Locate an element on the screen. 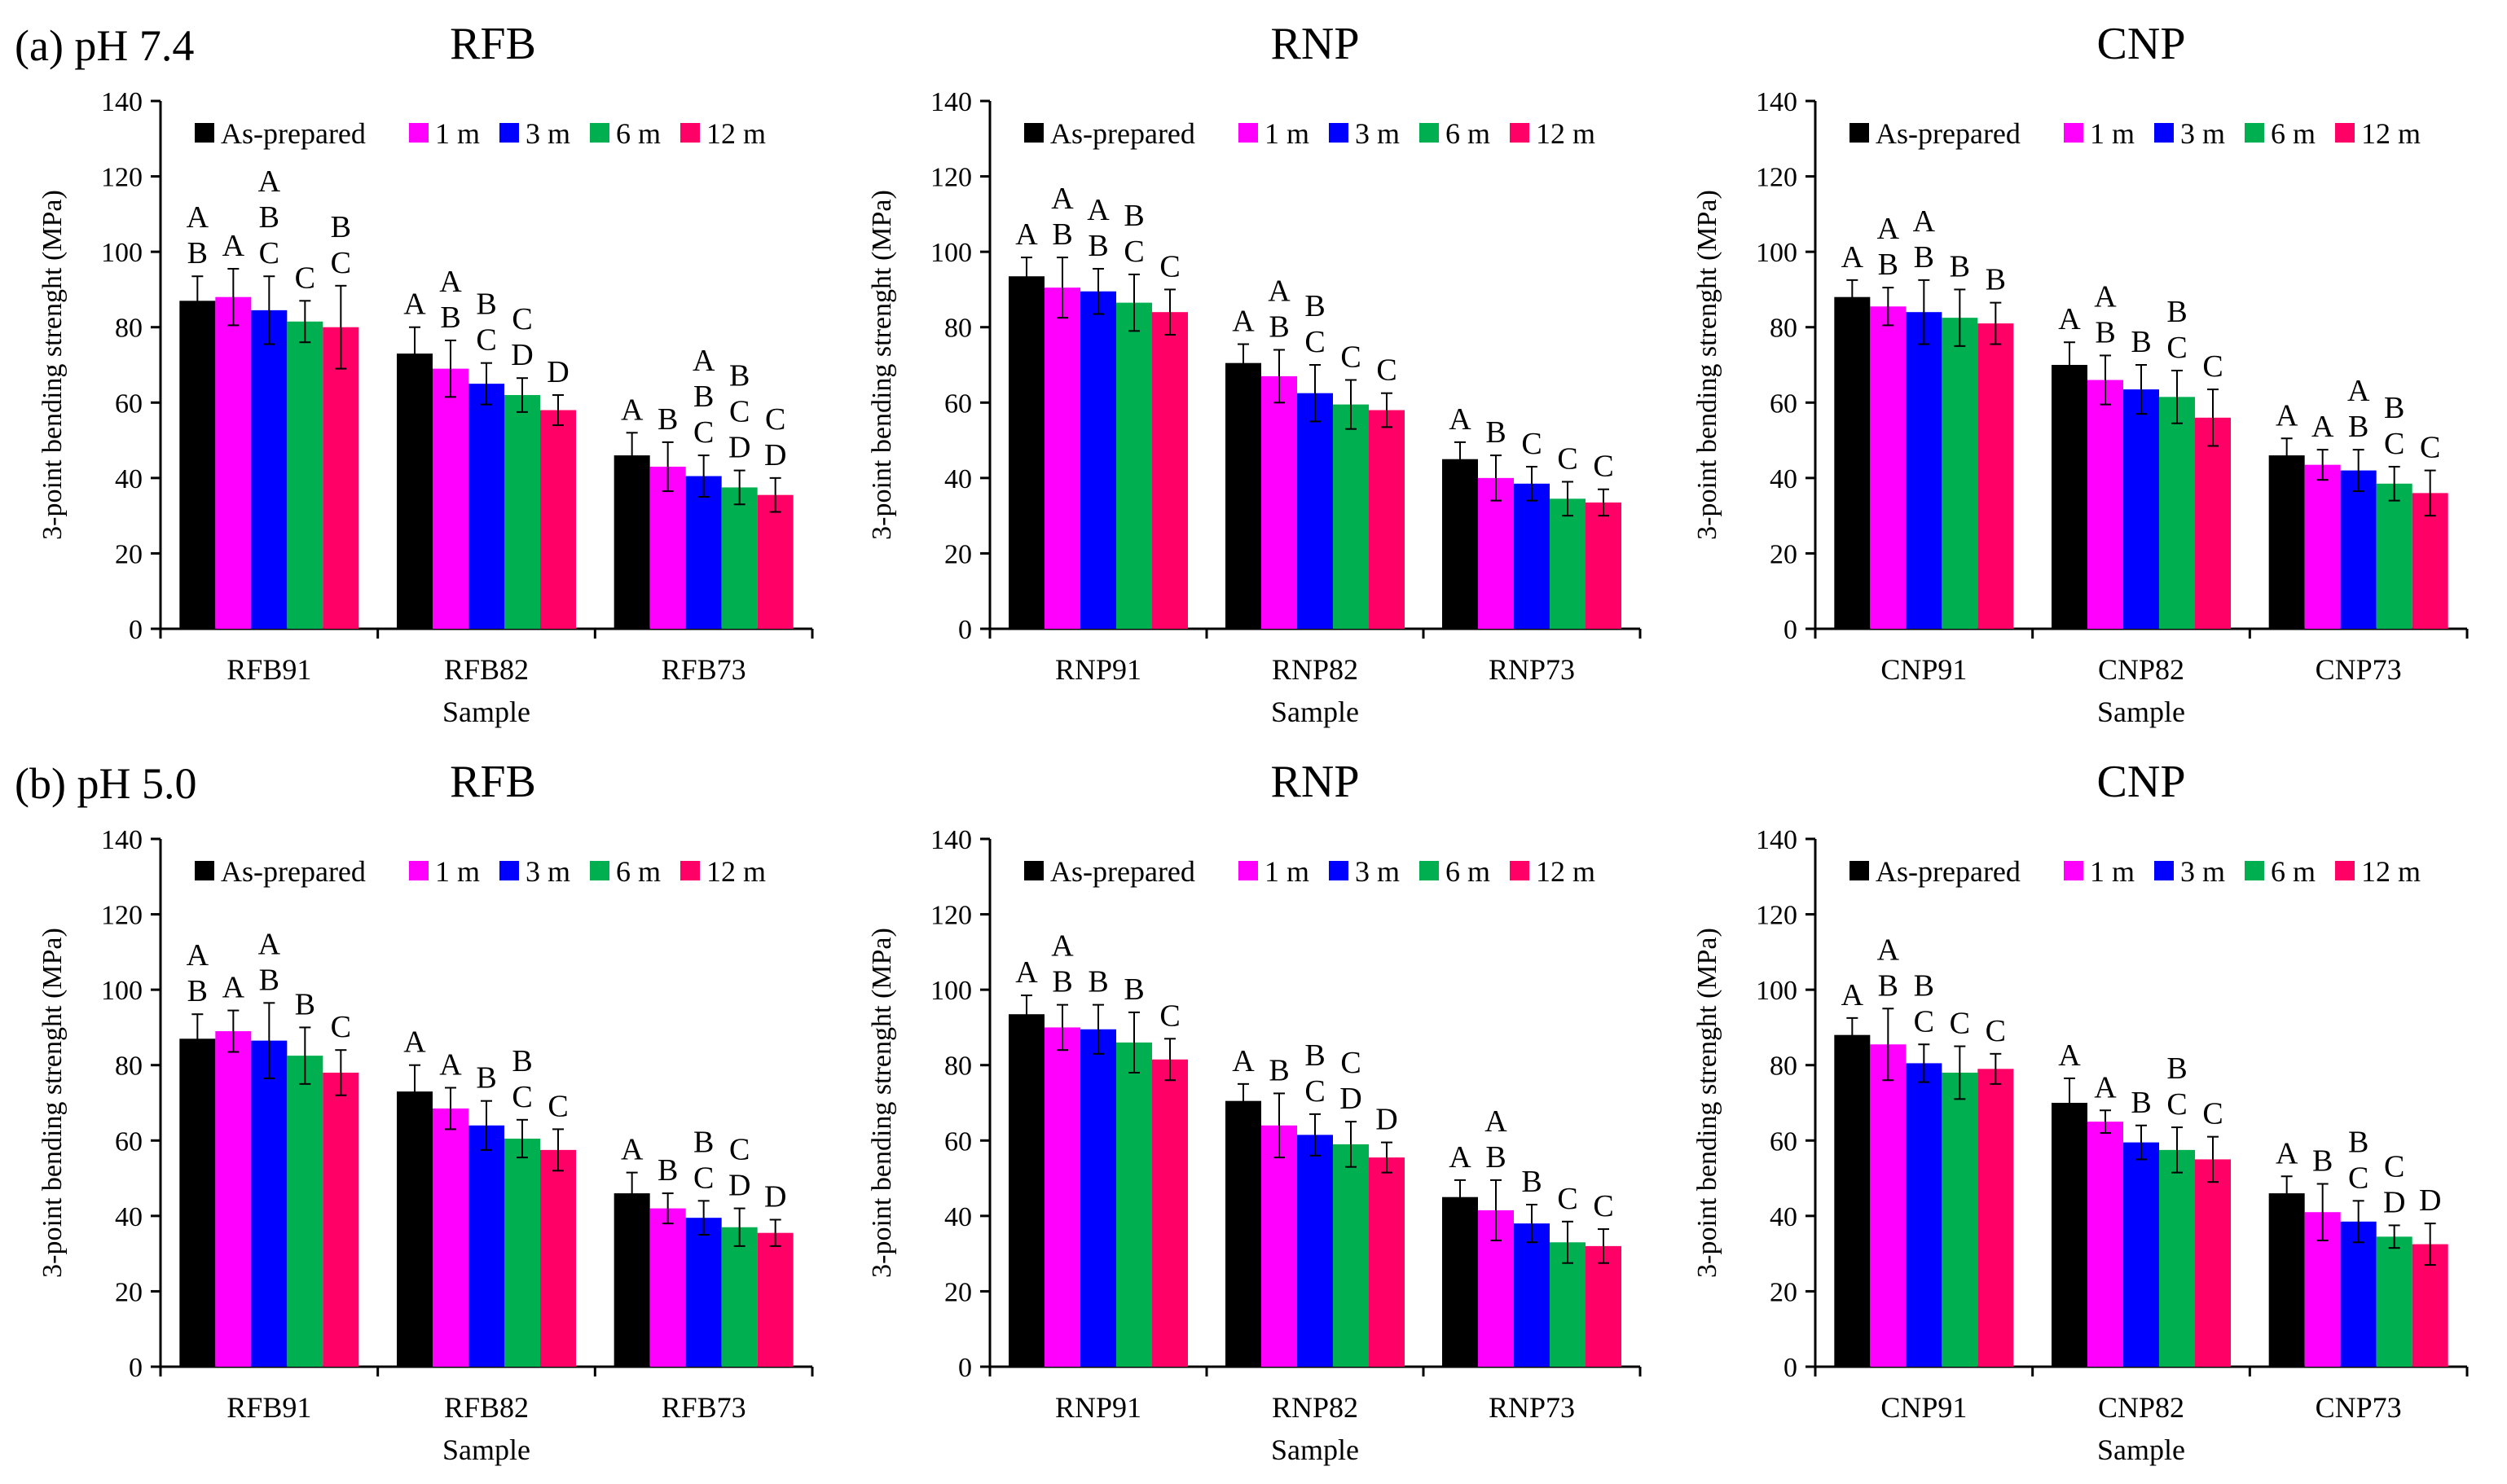  chart-5-ytick-label: 60 is located at coordinates (958, 1141).